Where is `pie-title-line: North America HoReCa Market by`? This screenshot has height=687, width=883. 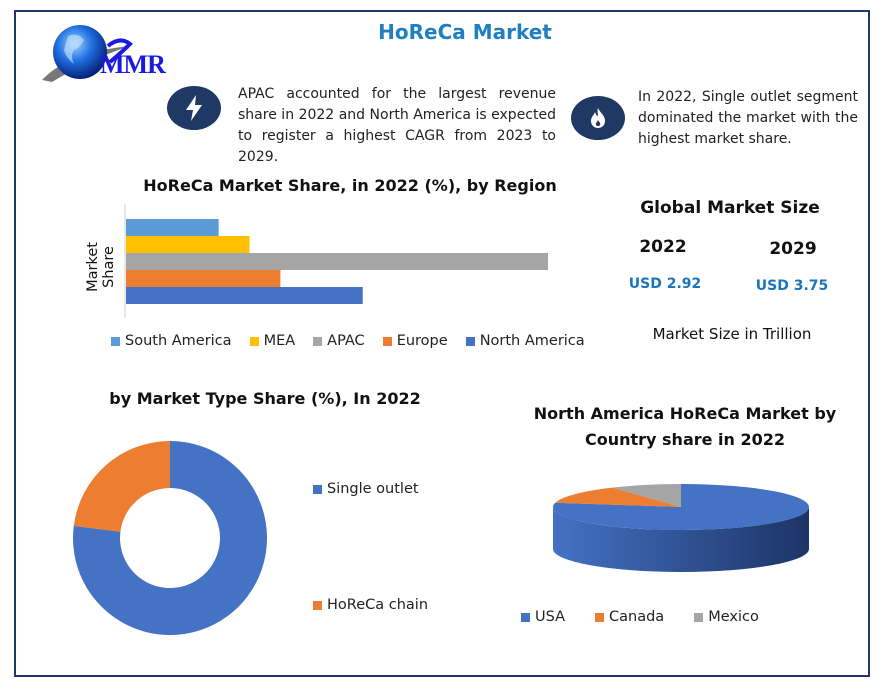 pie-title-line: North America HoReCa Market by is located at coordinates (685, 413).